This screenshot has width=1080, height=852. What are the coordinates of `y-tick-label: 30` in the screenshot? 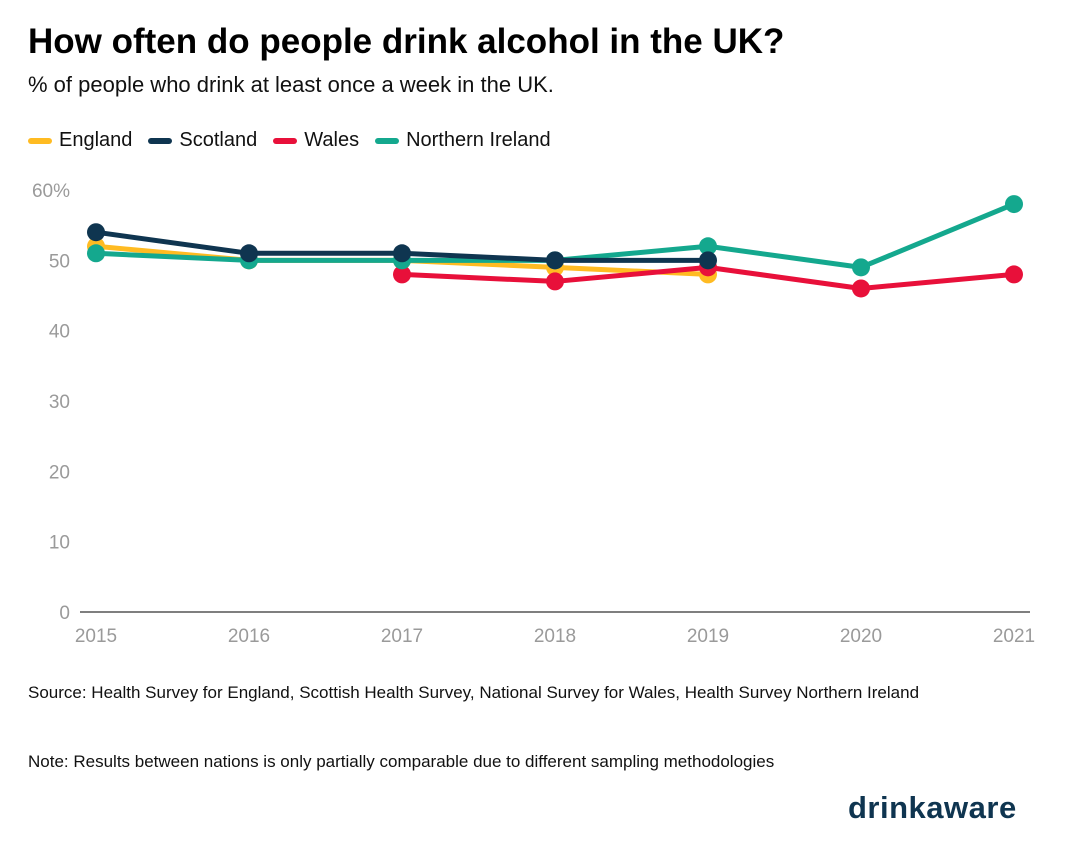 It's located at (59, 402).